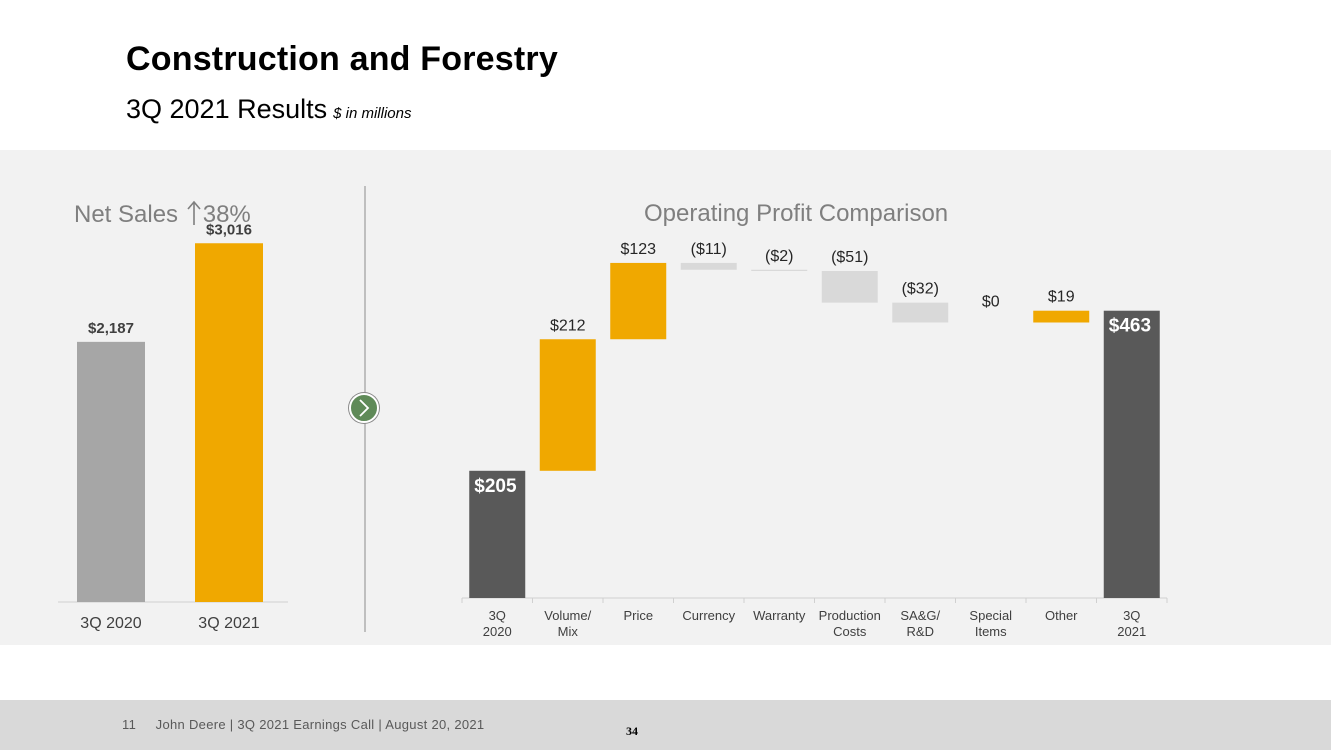  Describe the element at coordinates (920, 289) in the screenshot. I see `waterfall-data-label: ($32)` at that location.